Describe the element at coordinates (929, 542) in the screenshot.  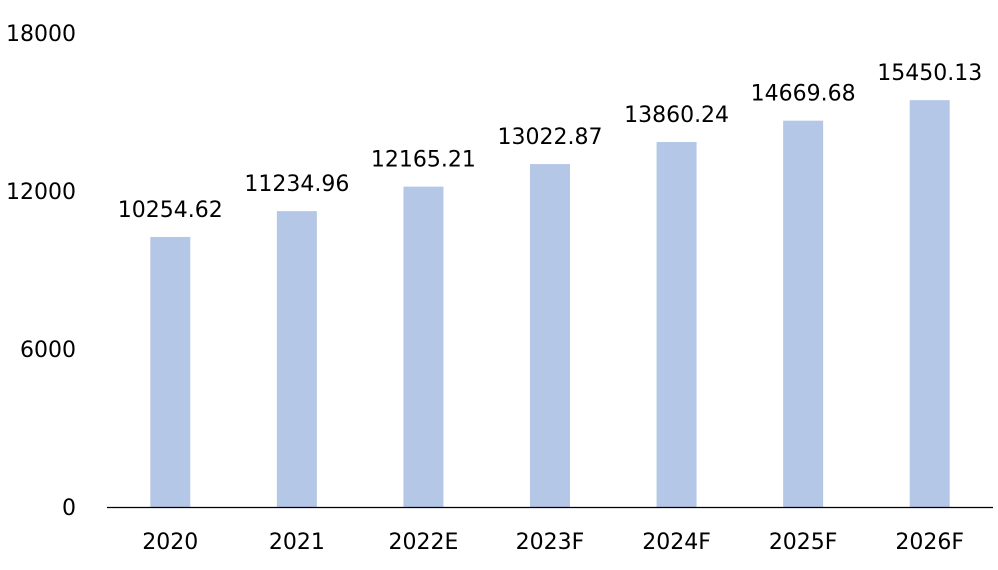
I see `x-tick-label: 2026F` at that location.